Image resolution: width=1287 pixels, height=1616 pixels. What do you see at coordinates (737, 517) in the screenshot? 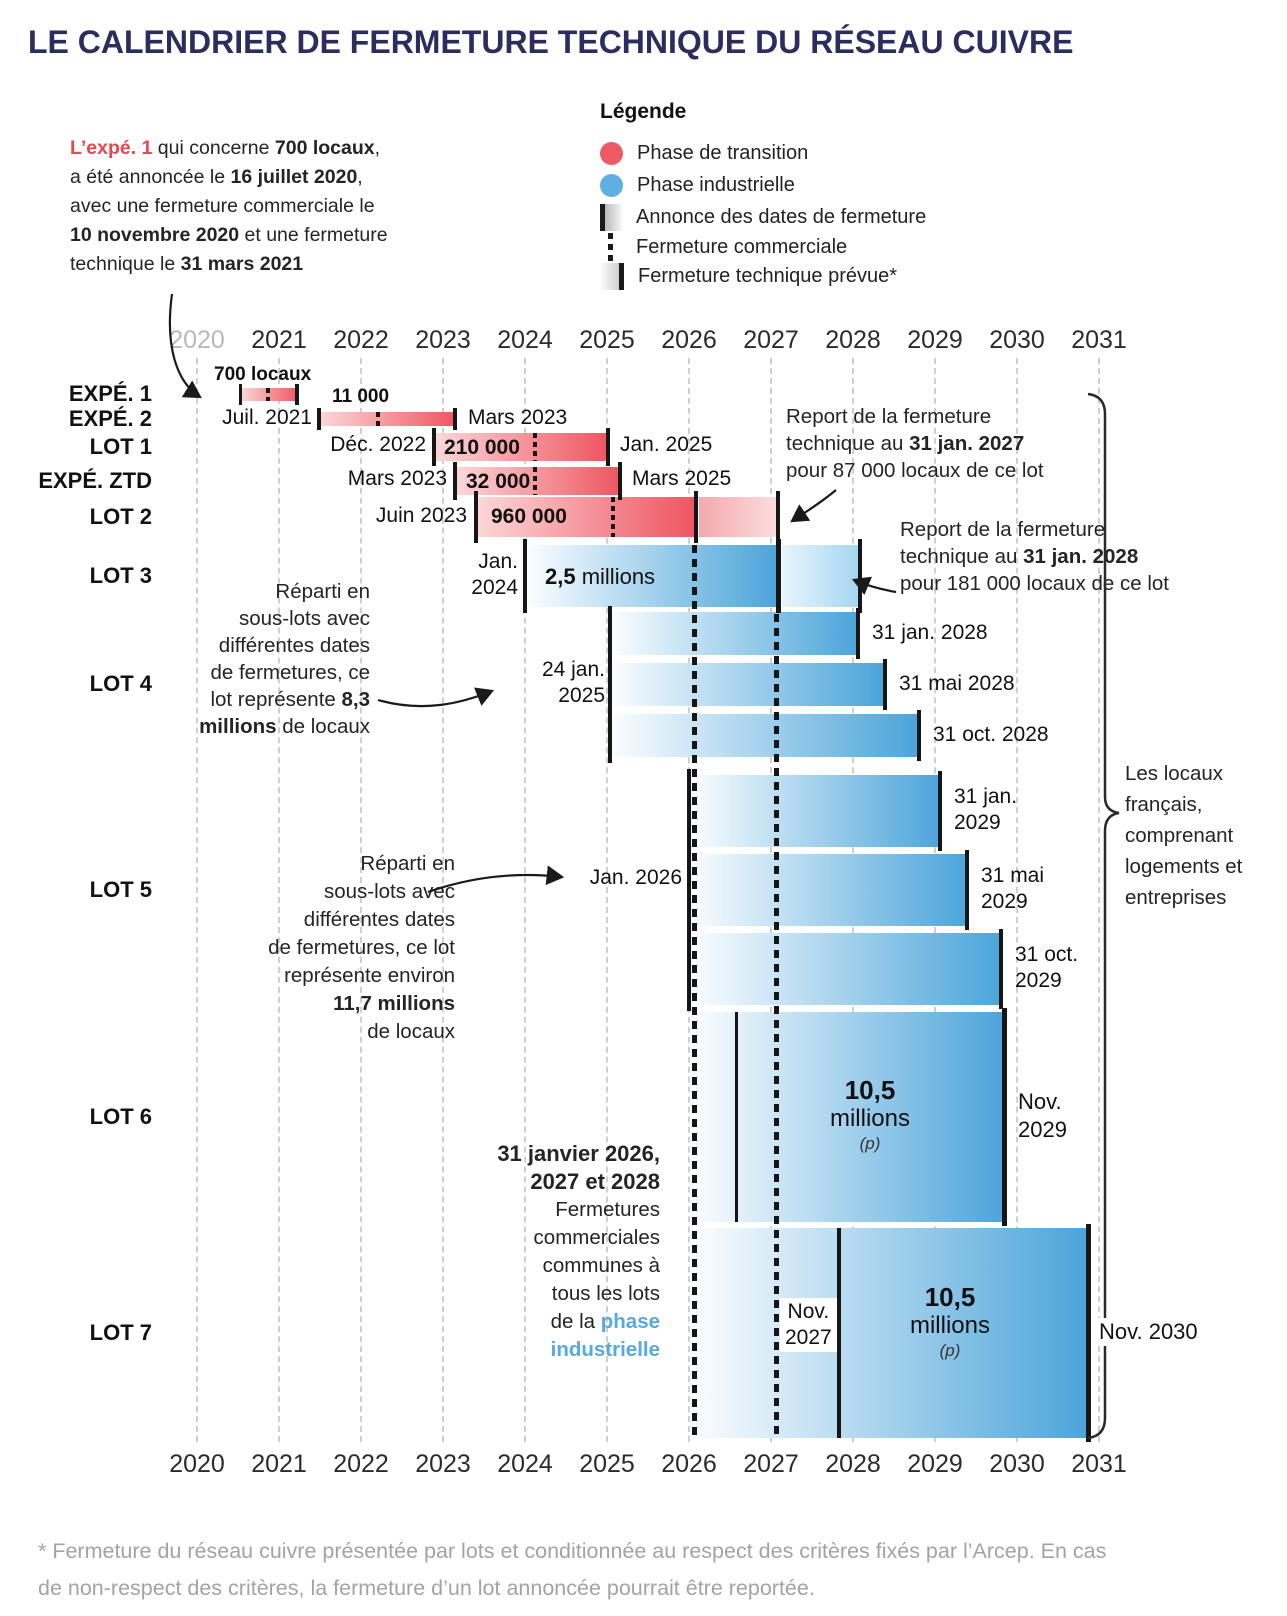
I see `lot2-report-extension-bar` at bounding box center [737, 517].